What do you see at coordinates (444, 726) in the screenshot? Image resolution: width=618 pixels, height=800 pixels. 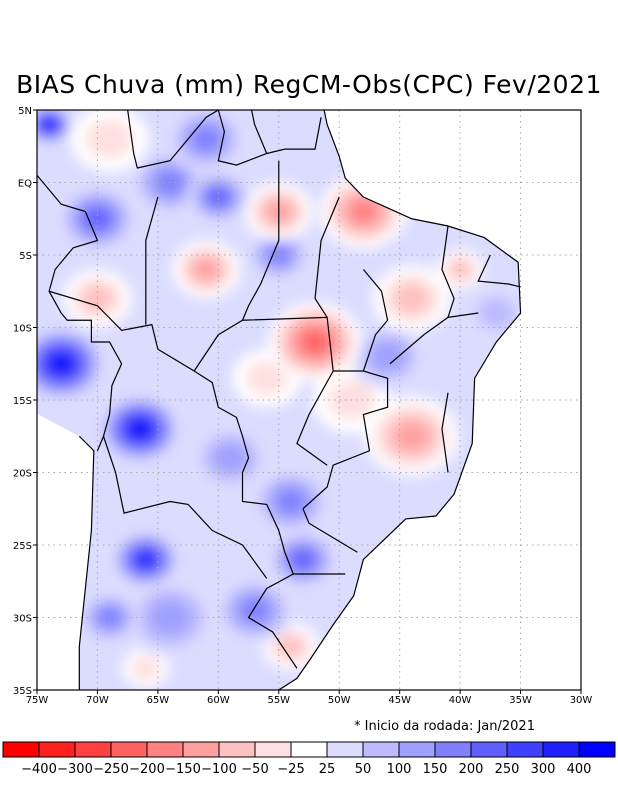 I see `run-start-note: * Inicio da rodada: Jan/2021` at bounding box center [444, 726].